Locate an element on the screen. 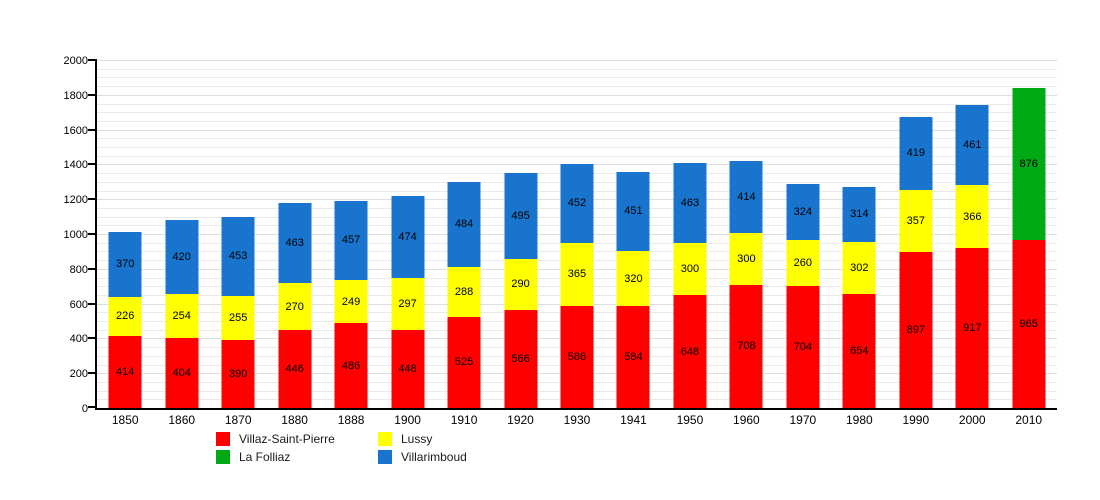 This screenshot has width=1100, height=500. bar-segment-villaz-saint-pierre: 566 is located at coordinates (521, 358).